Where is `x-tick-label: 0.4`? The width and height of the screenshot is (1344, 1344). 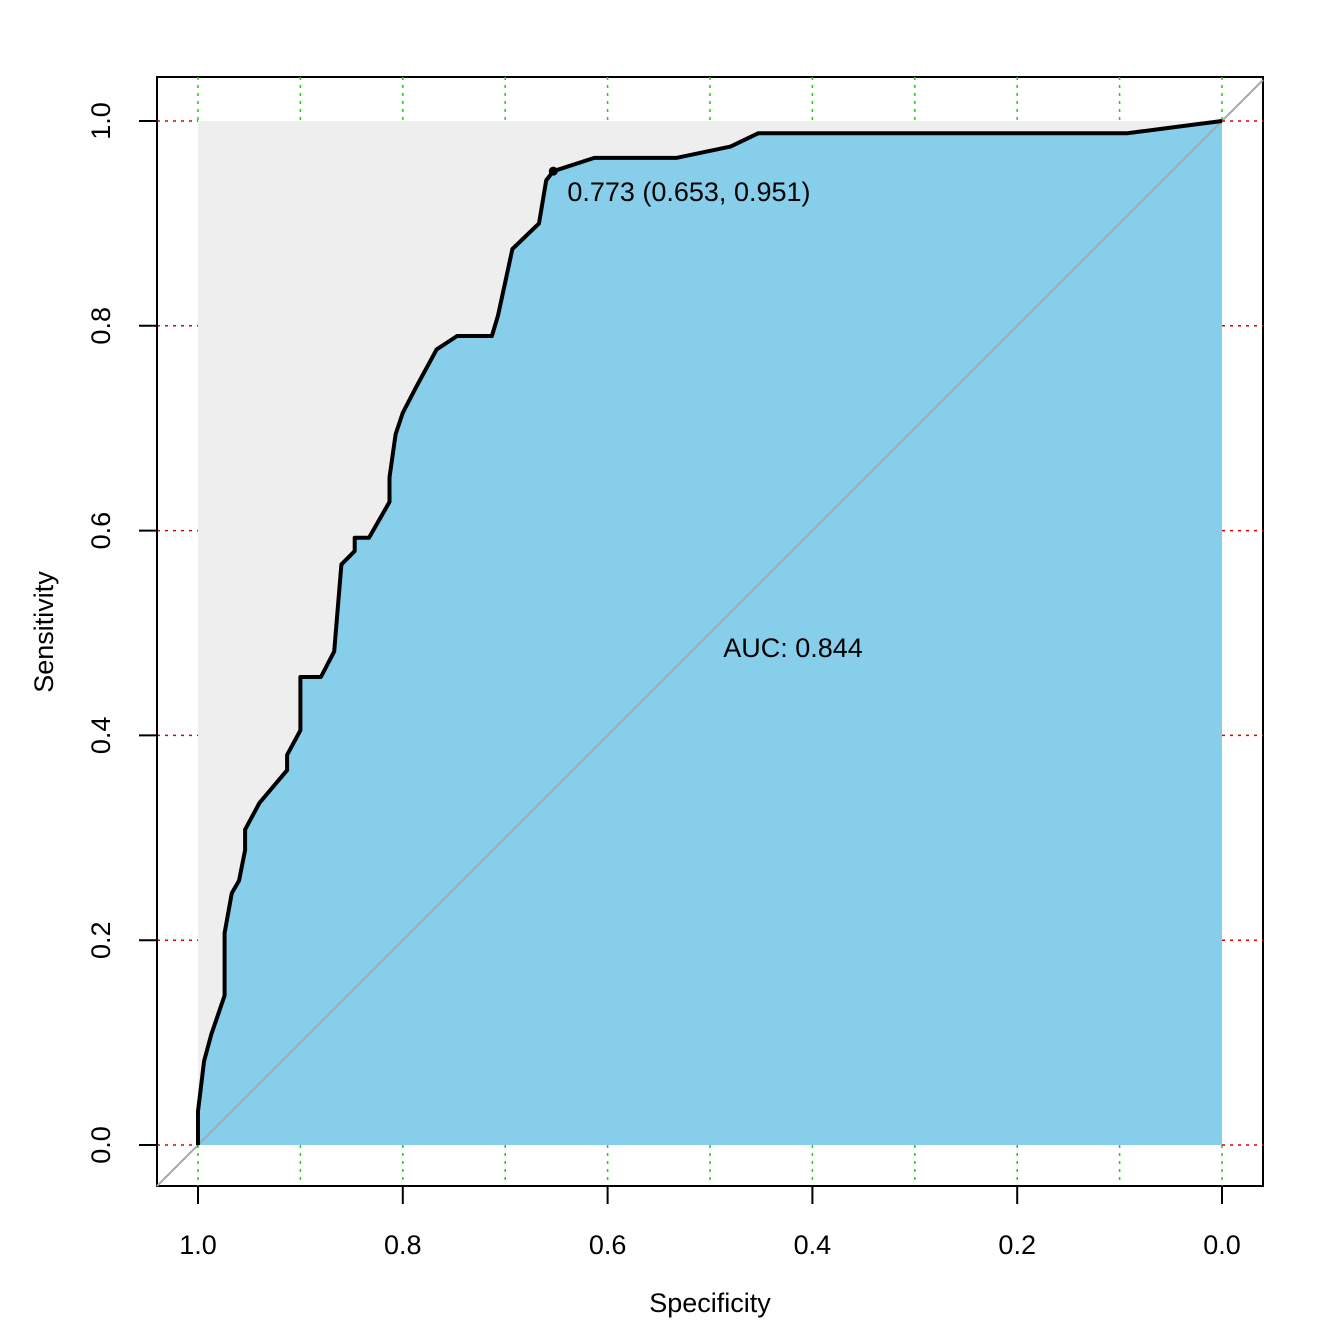
x-tick-label: 0.4 is located at coordinates (813, 1245).